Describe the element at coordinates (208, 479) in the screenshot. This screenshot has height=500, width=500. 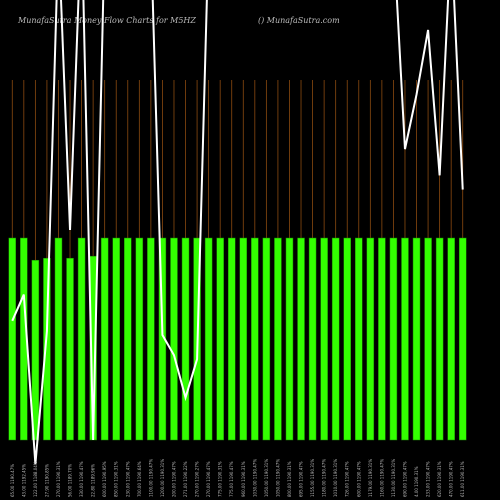
I see `x-tick-label: 270.00 1190.47%` at that location.